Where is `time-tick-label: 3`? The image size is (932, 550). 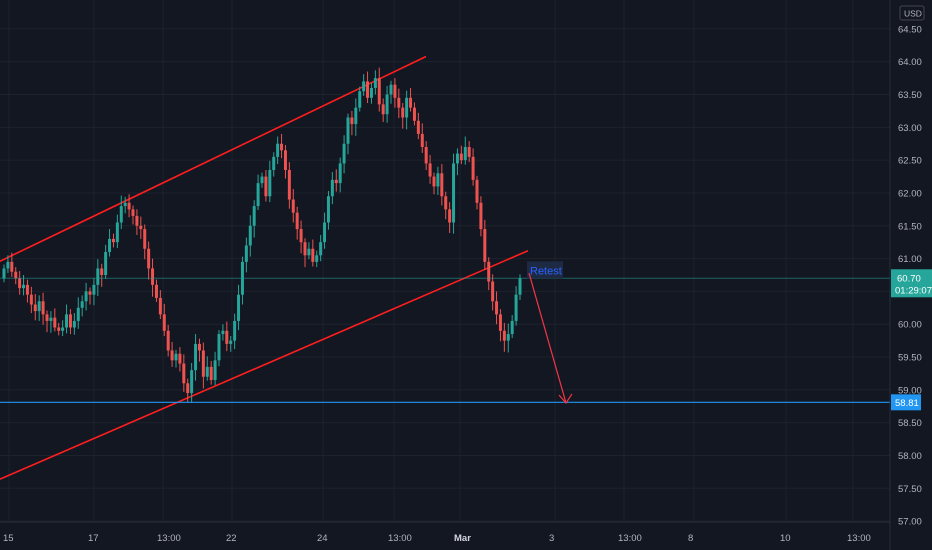
time-tick-label: 3 is located at coordinates (551, 538).